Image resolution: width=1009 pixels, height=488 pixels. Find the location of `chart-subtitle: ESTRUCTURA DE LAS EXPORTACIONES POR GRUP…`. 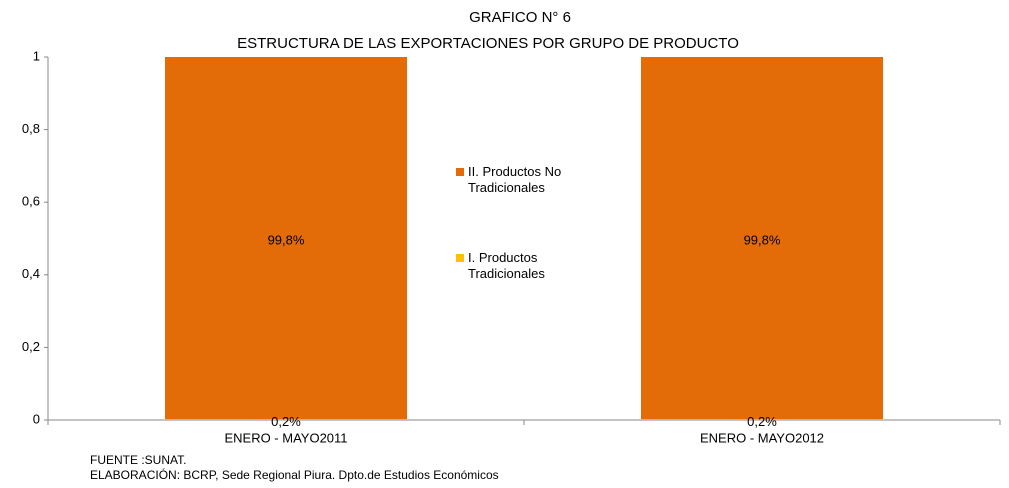

chart-subtitle: ESTRUCTURA DE LAS EXPORTACIONES POR GRUP… is located at coordinates (488, 43).